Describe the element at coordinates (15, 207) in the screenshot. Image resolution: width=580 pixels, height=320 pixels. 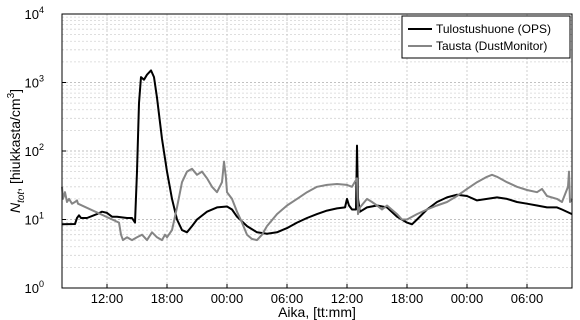
I see `y-label-symbol: N` at that location.